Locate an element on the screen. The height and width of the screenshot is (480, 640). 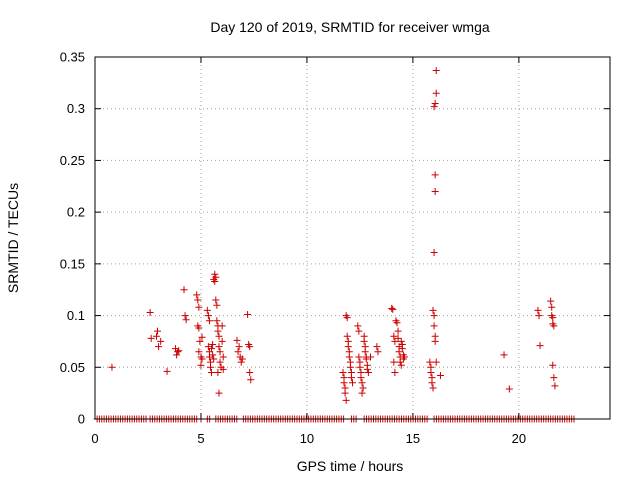
x-axis-label: GPS time / hours is located at coordinates (350, 466).